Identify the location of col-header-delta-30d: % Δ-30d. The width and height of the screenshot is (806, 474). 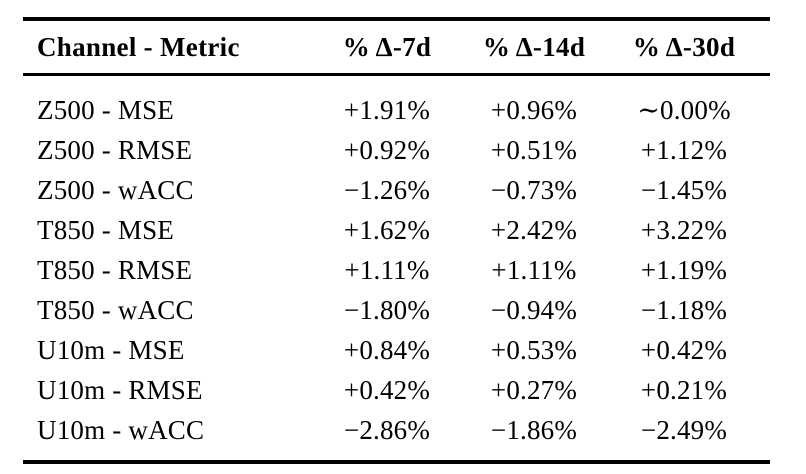
(684, 47).